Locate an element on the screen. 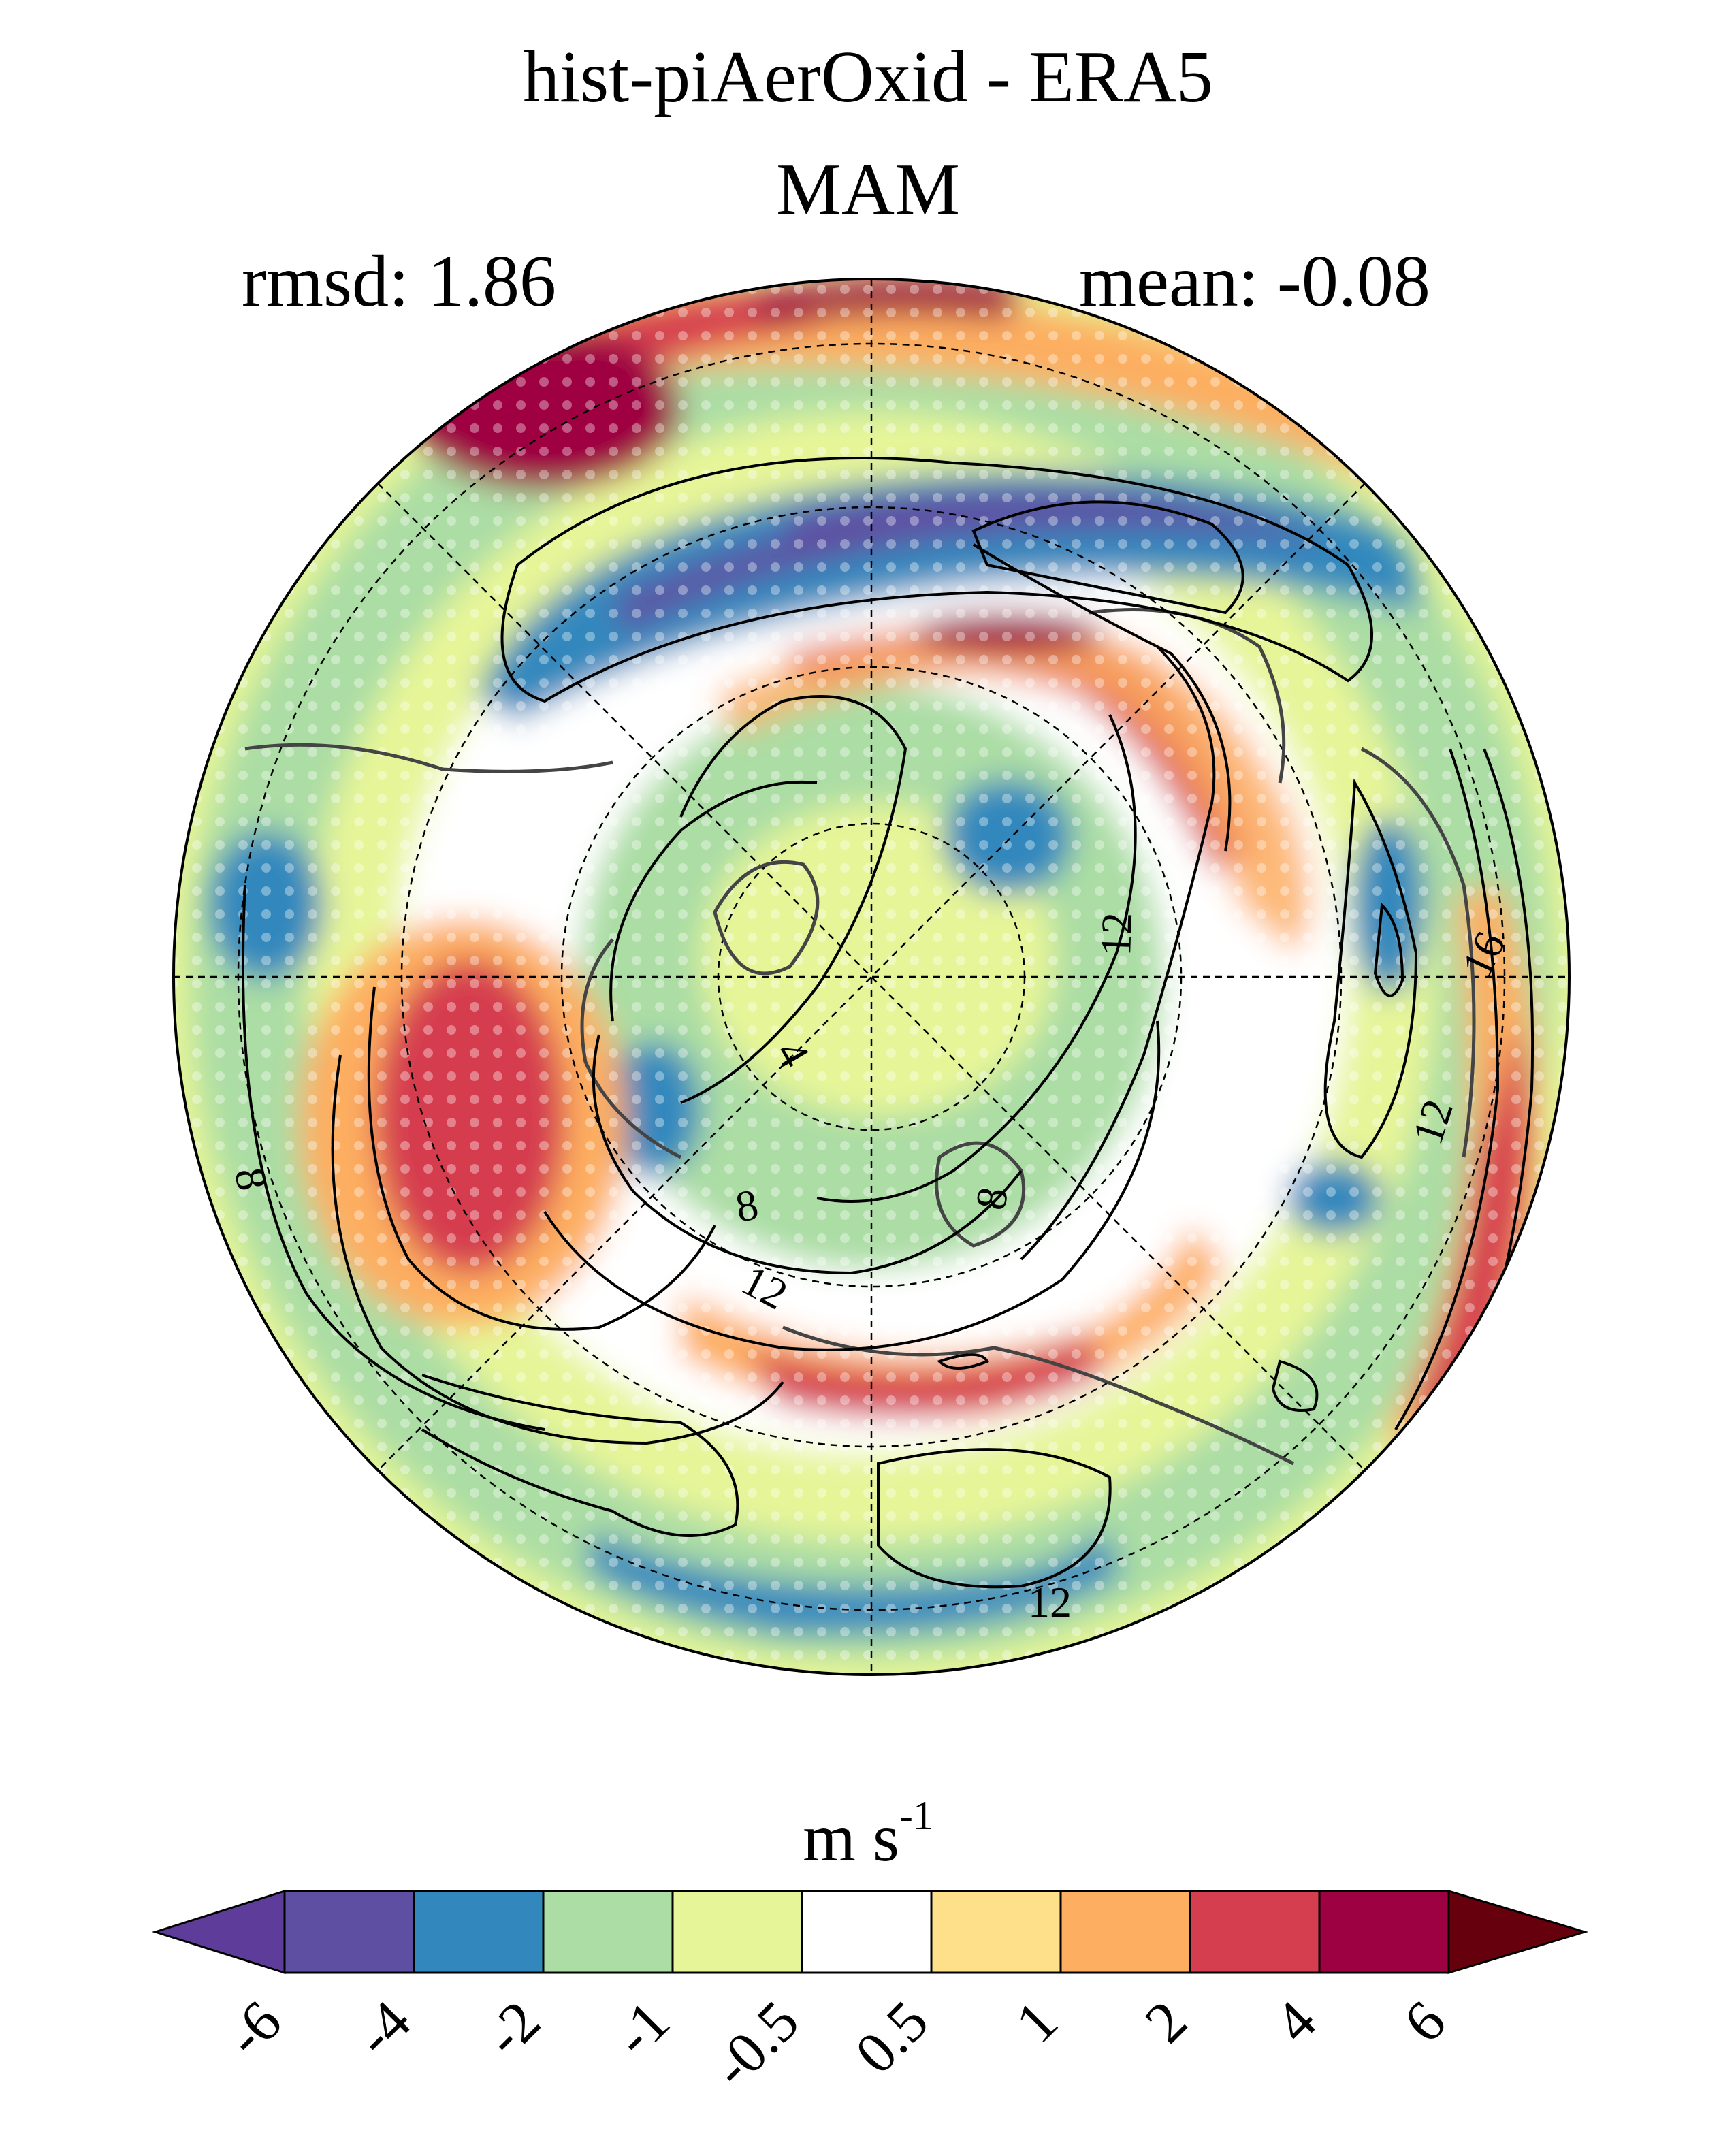 The height and width of the screenshot is (2130, 1736). colorbar-units: m s-1 is located at coordinates (868, 1833).